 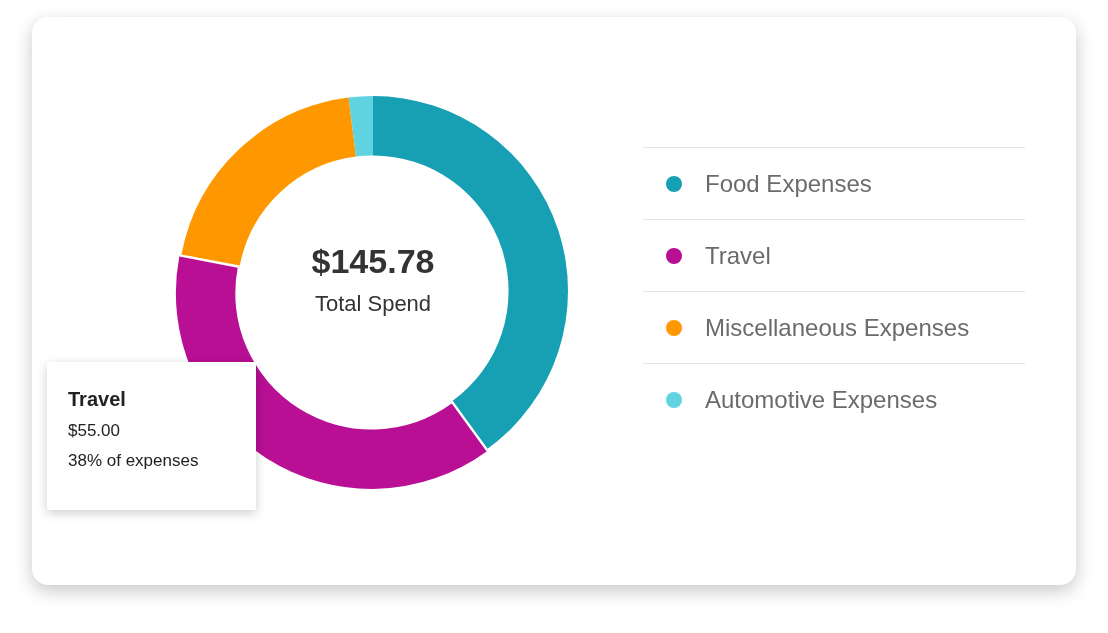 What do you see at coordinates (738, 255) in the screenshot?
I see `legend-label: Travel` at bounding box center [738, 255].